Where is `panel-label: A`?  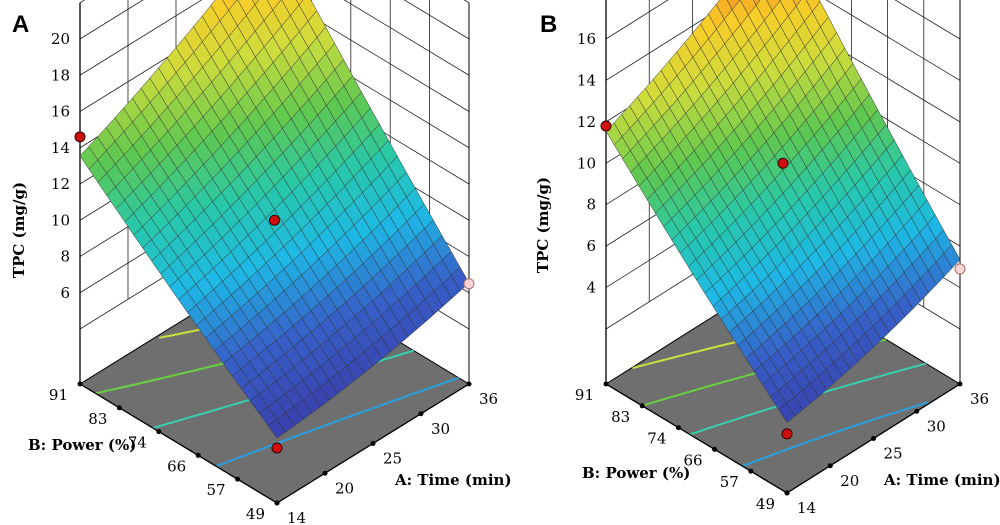 panel-label: A is located at coordinates (20, 24).